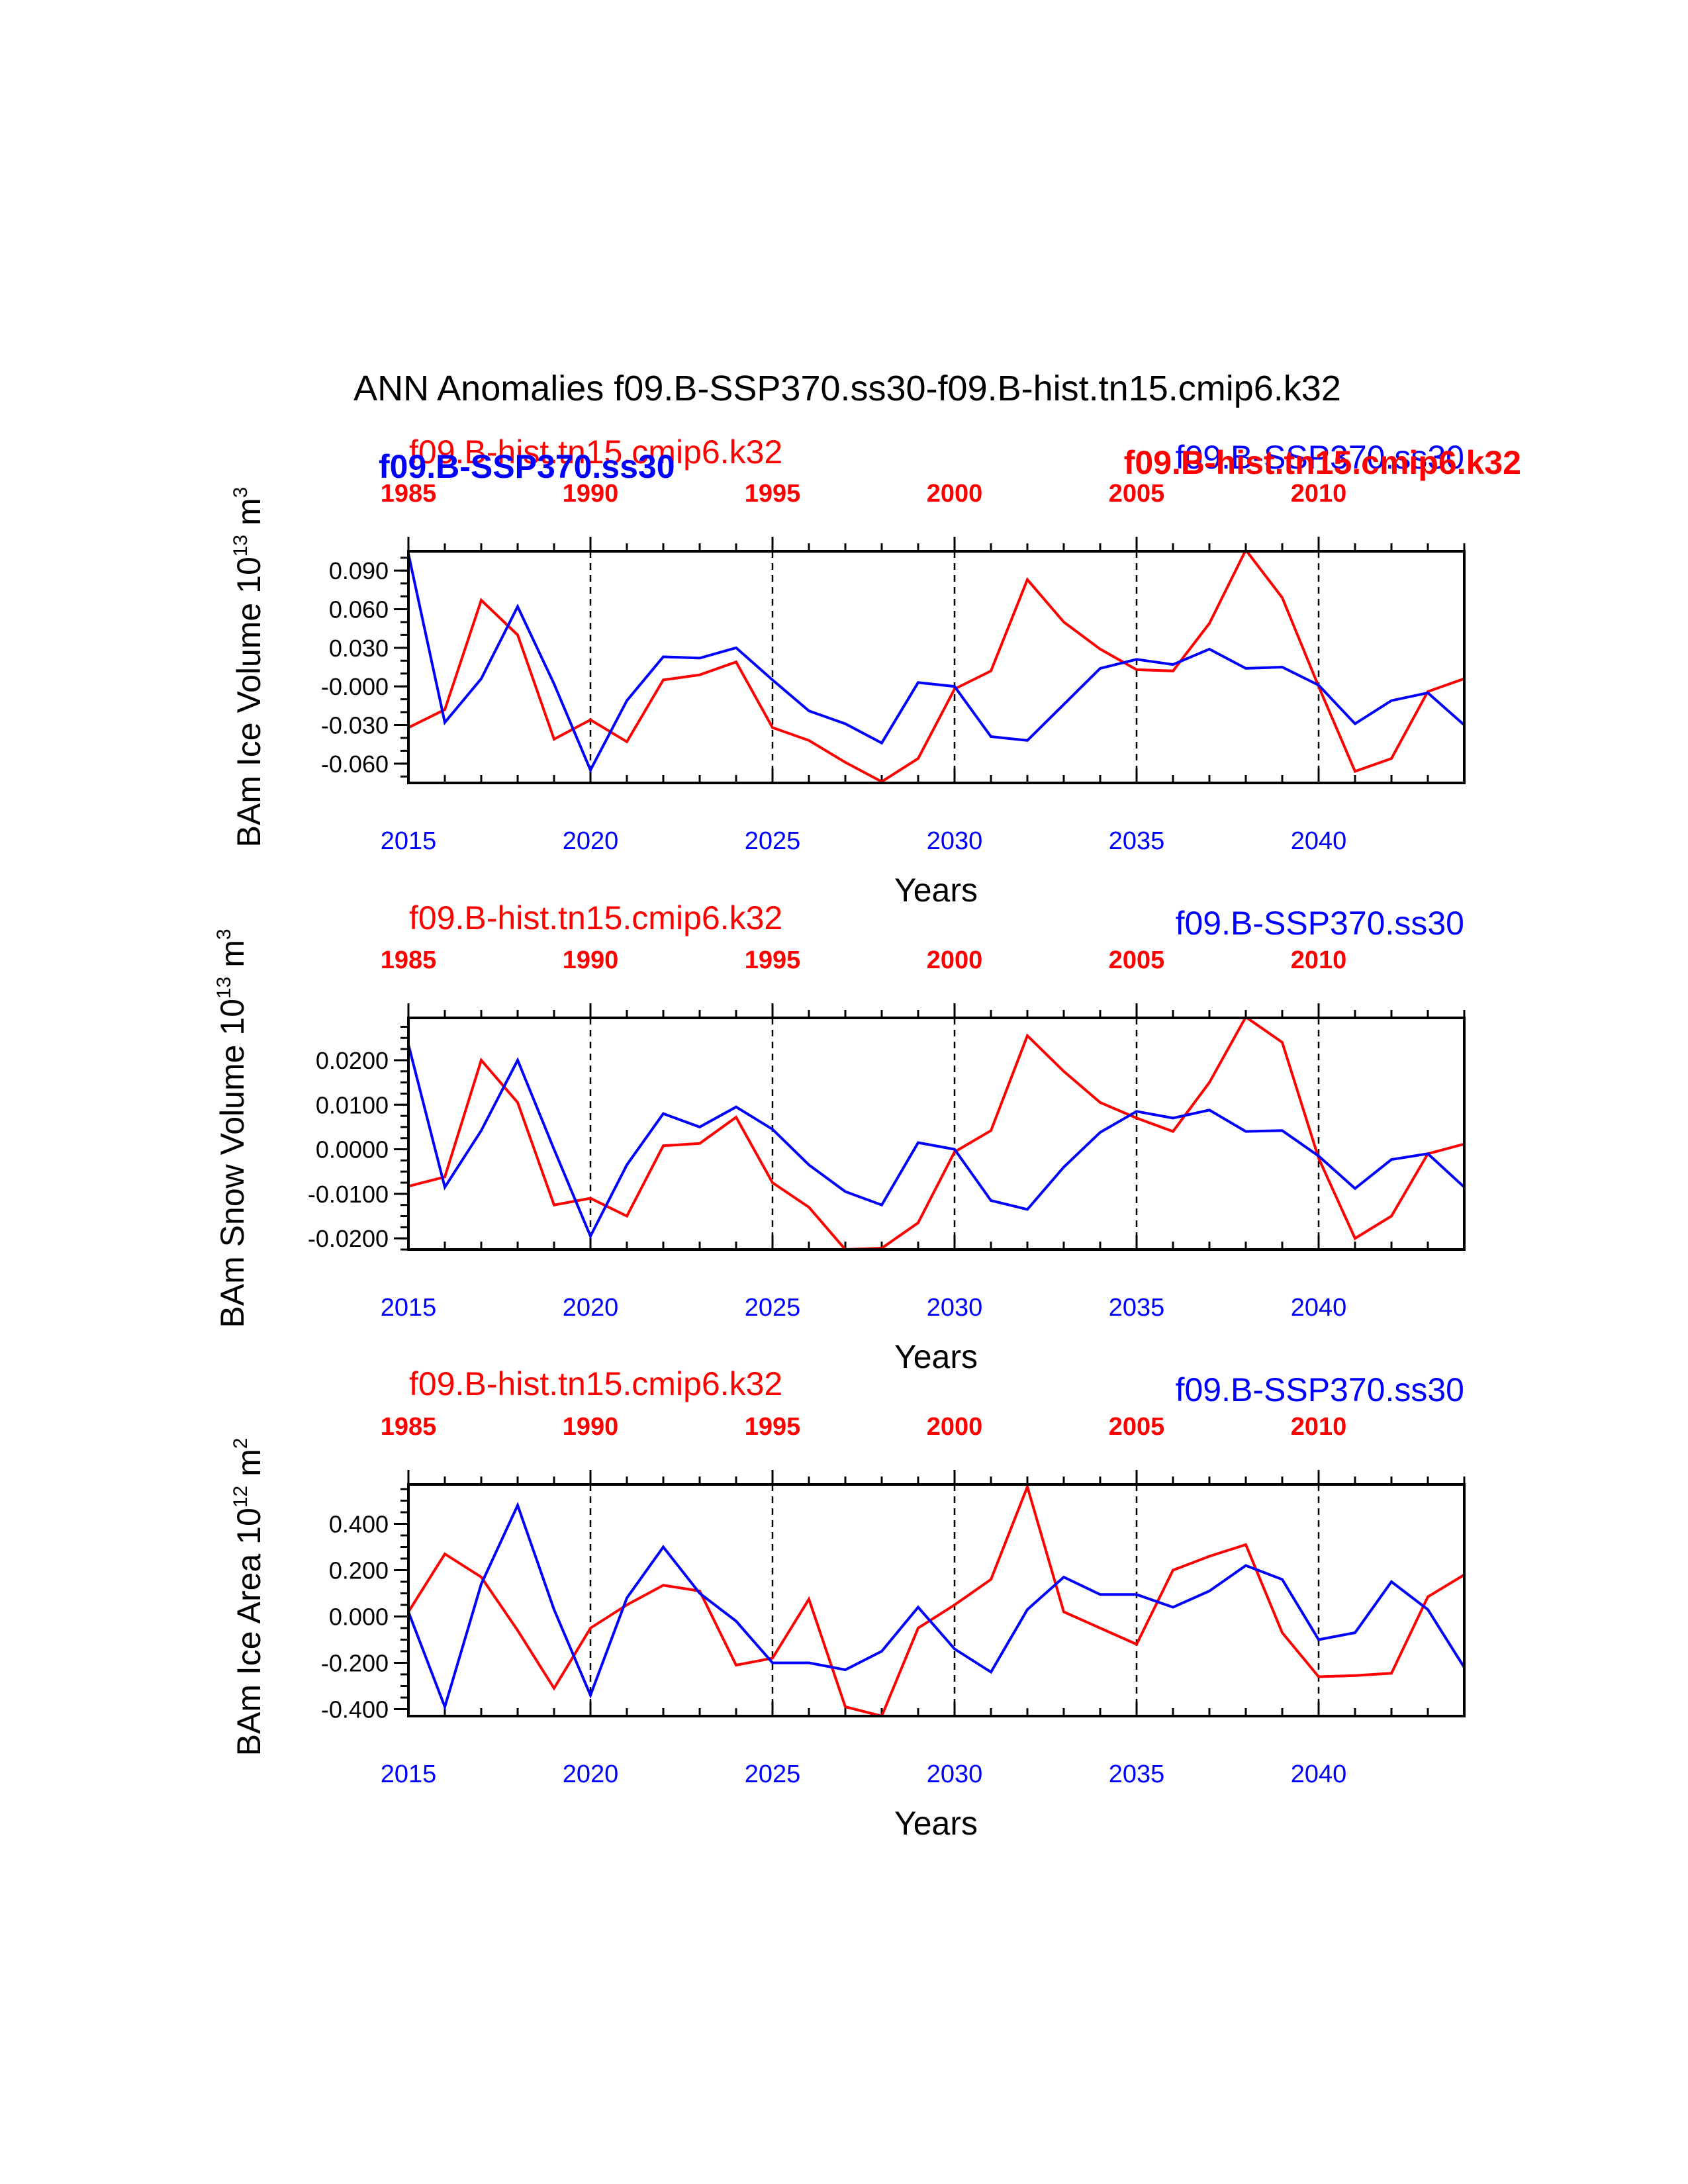 The image size is (1688, 2184). Describe the element at coordinates (409, 1308) in the screenshot. I see `panel-2-xtick-label: 2015` at that location.